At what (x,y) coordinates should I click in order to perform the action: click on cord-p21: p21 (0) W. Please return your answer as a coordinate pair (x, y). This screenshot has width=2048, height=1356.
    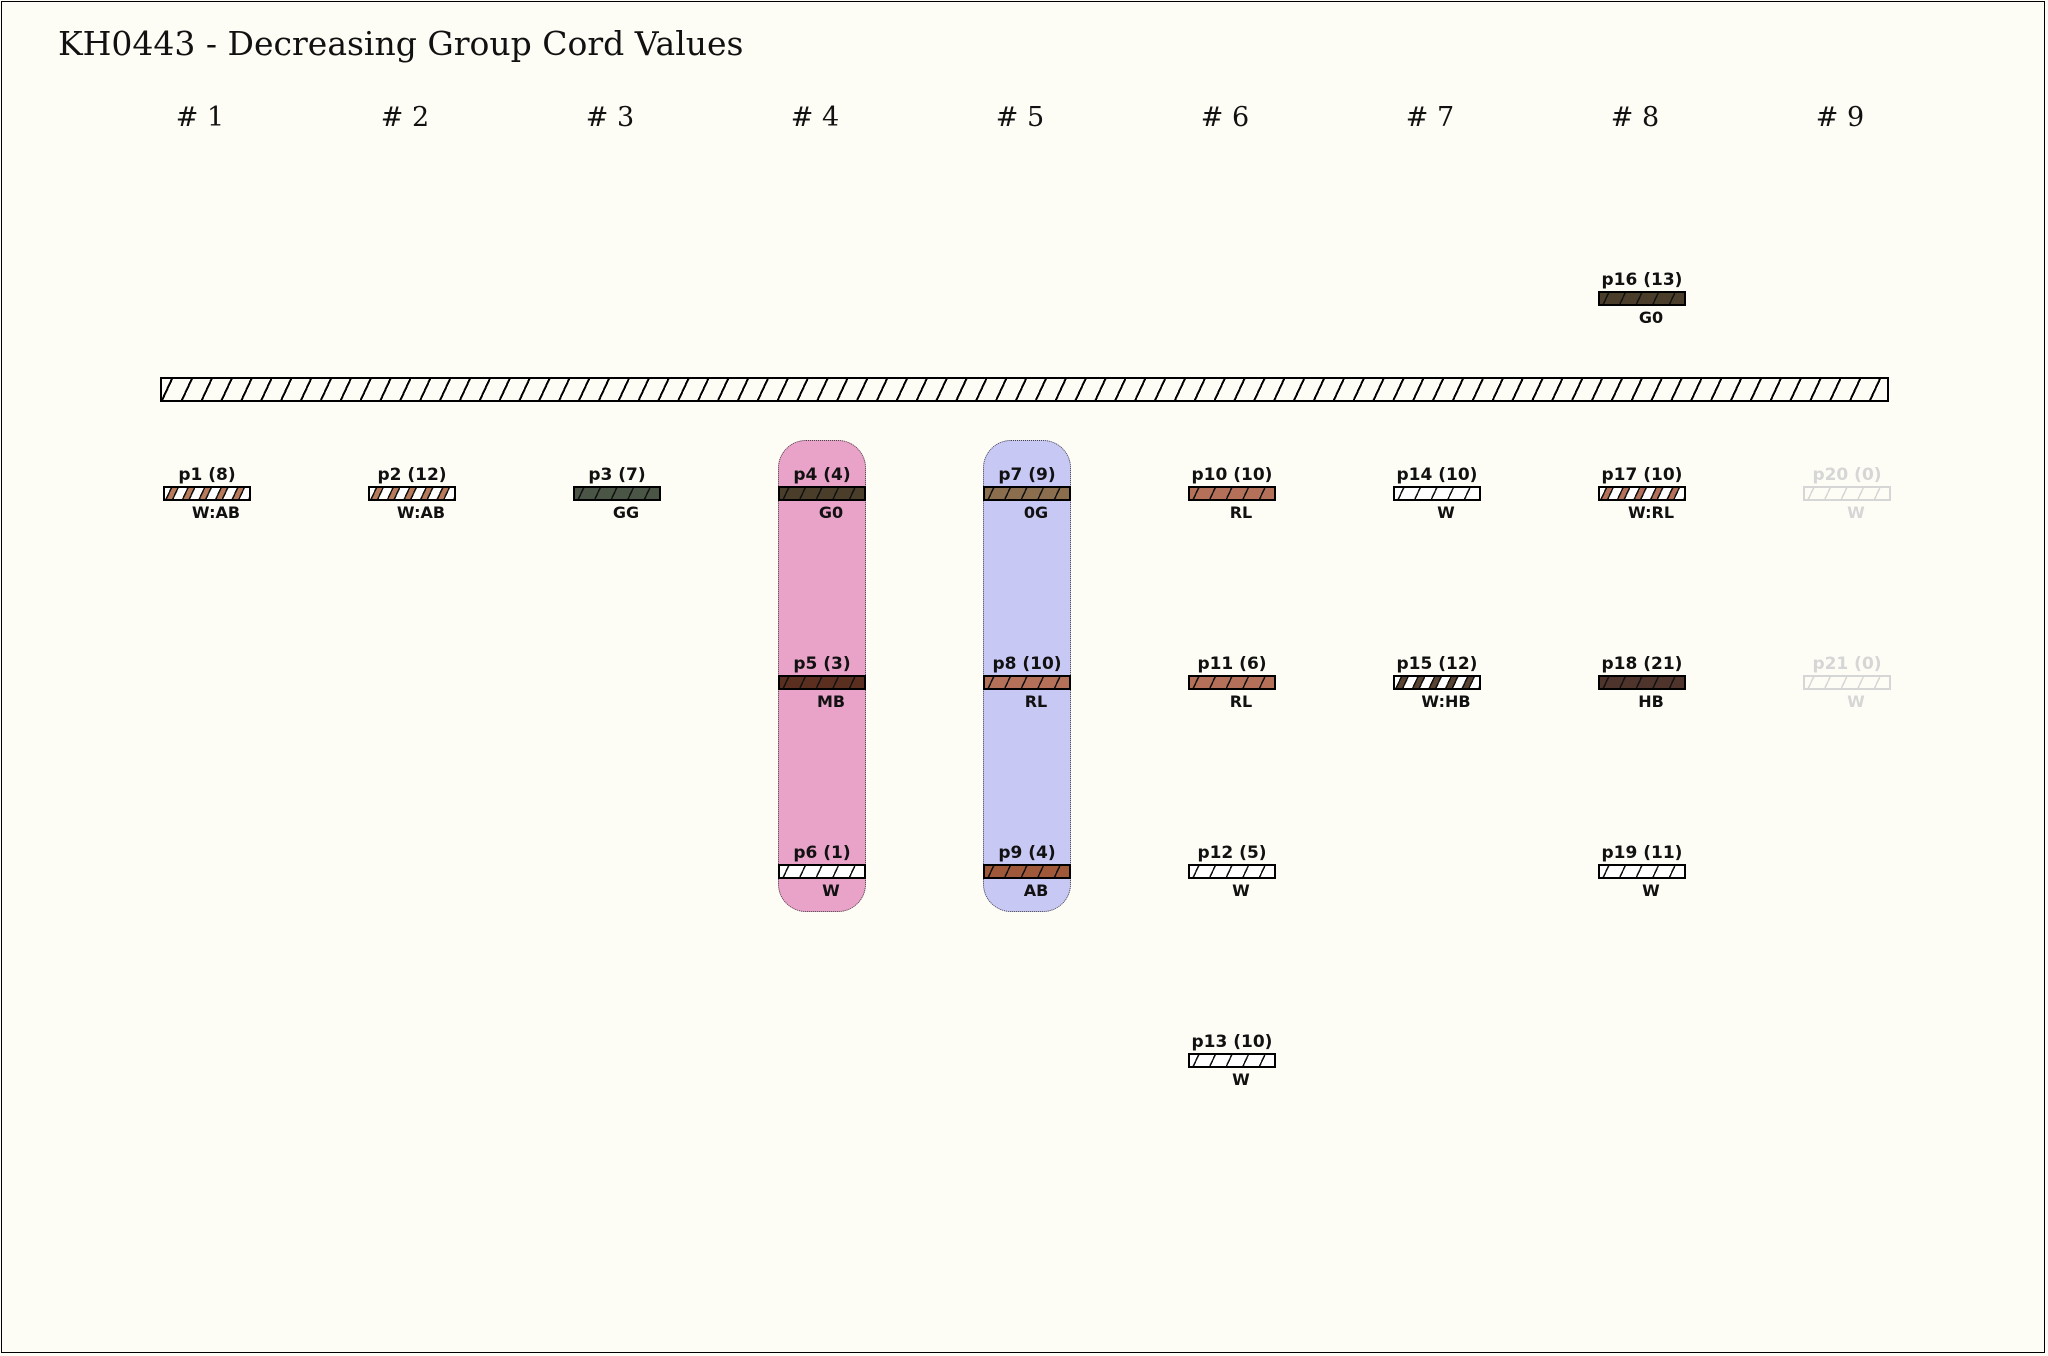
    Looking at the image, I should click on (1847, 682).